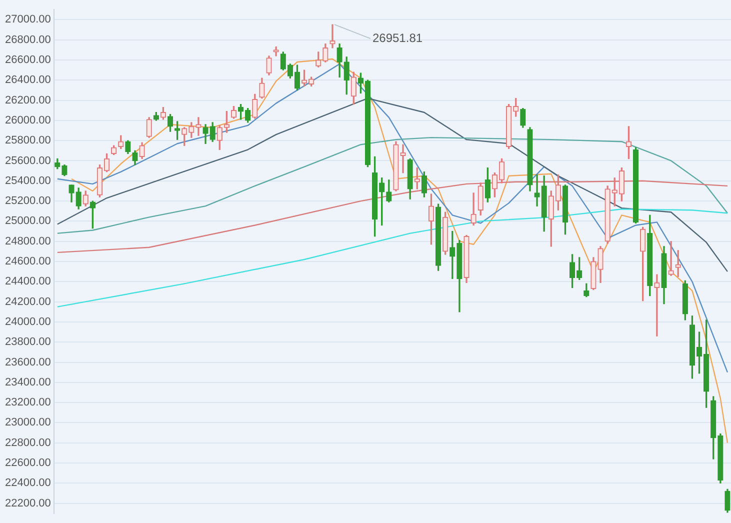 This screenshot has height=523, width=731. What do you see at coordinates (27, 221) in the screenshot?
I see `y-tick-label: 25000.00` at bounding box center [27, 221].